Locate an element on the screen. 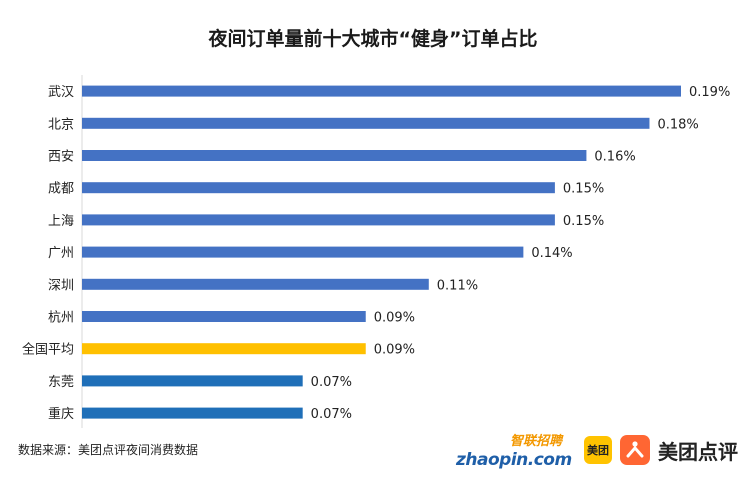 This screenshot has width=746, height=480. value-label: 0.16% is located at coordinates (614, 157).